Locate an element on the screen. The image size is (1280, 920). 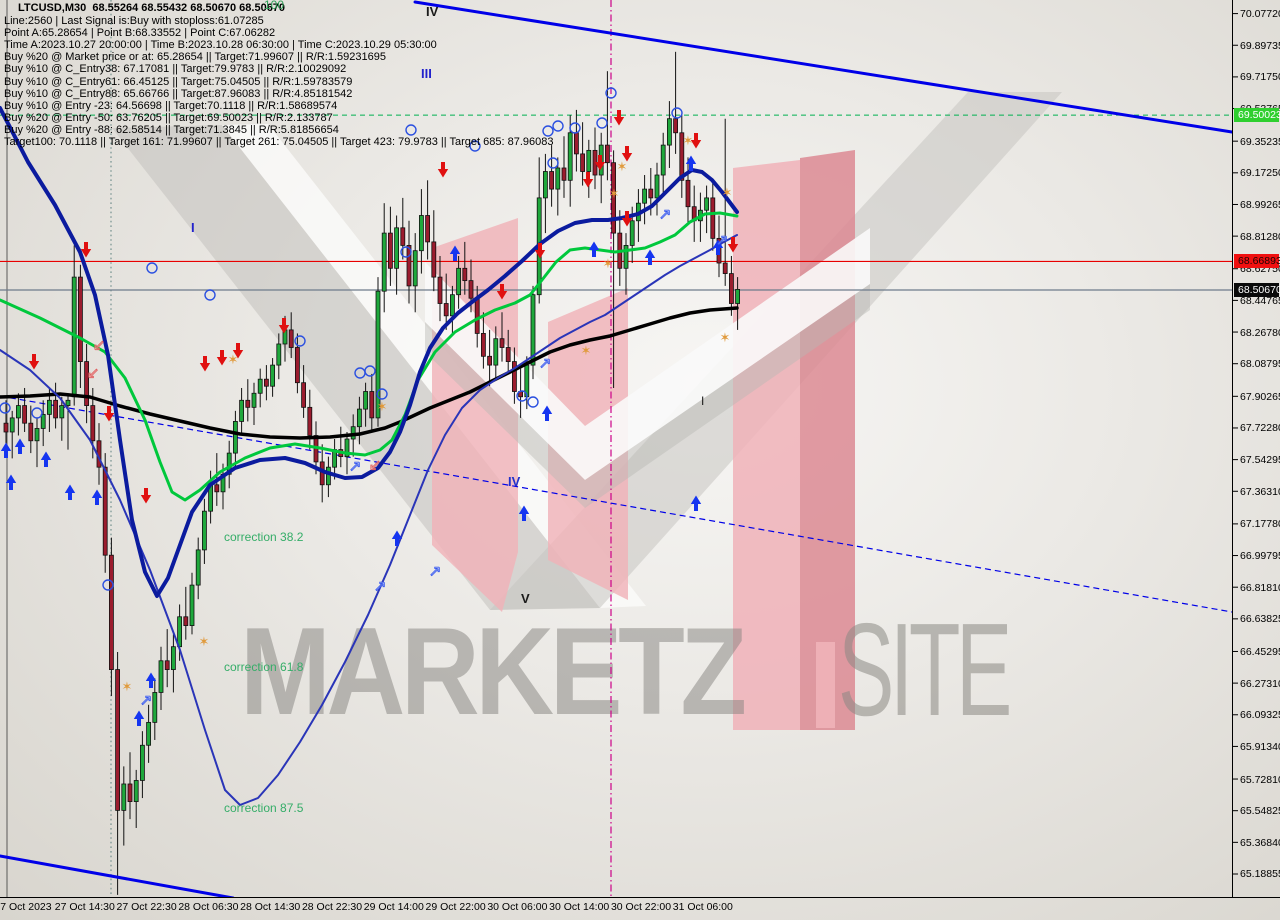
price-tick-label: 65.72810 is located at coordinates (1260, 779).